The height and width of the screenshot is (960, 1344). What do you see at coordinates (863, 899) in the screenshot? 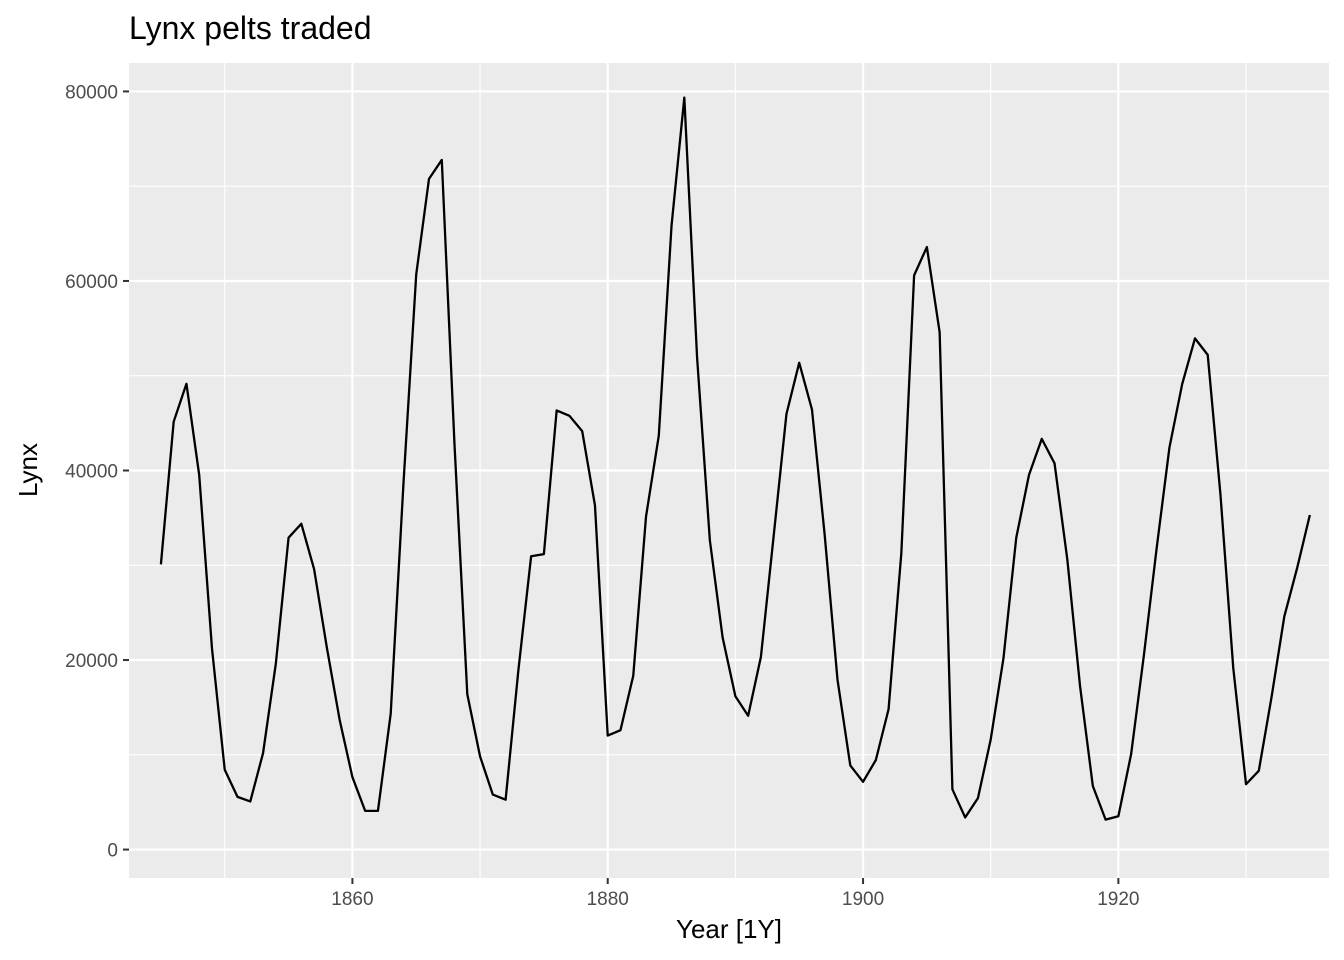
I see `x-tick-label: 1900` at bounding box center [863, 899].